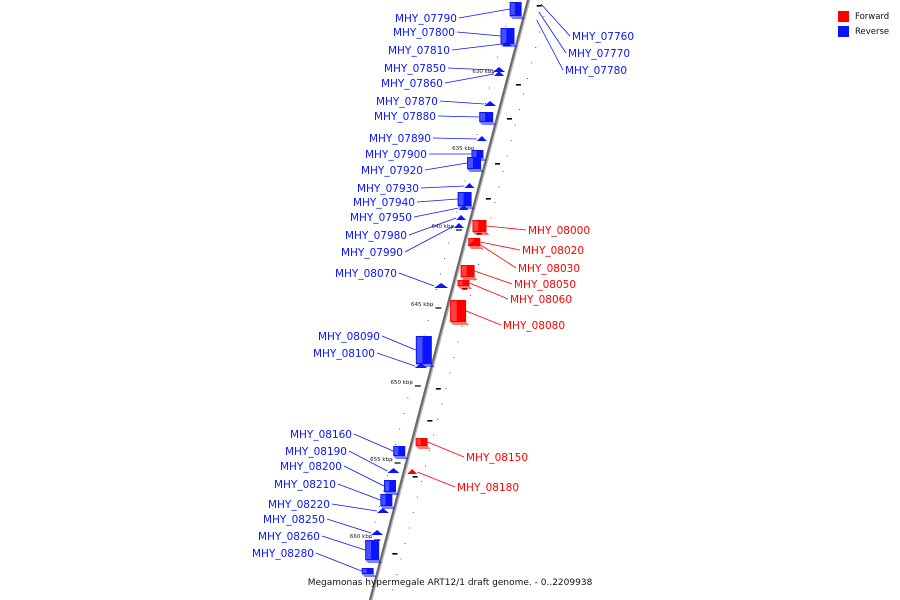 This screenshot has height=600, width=900. I want to click on reverse-gene-label: MHY_08260, so click(289, 537).